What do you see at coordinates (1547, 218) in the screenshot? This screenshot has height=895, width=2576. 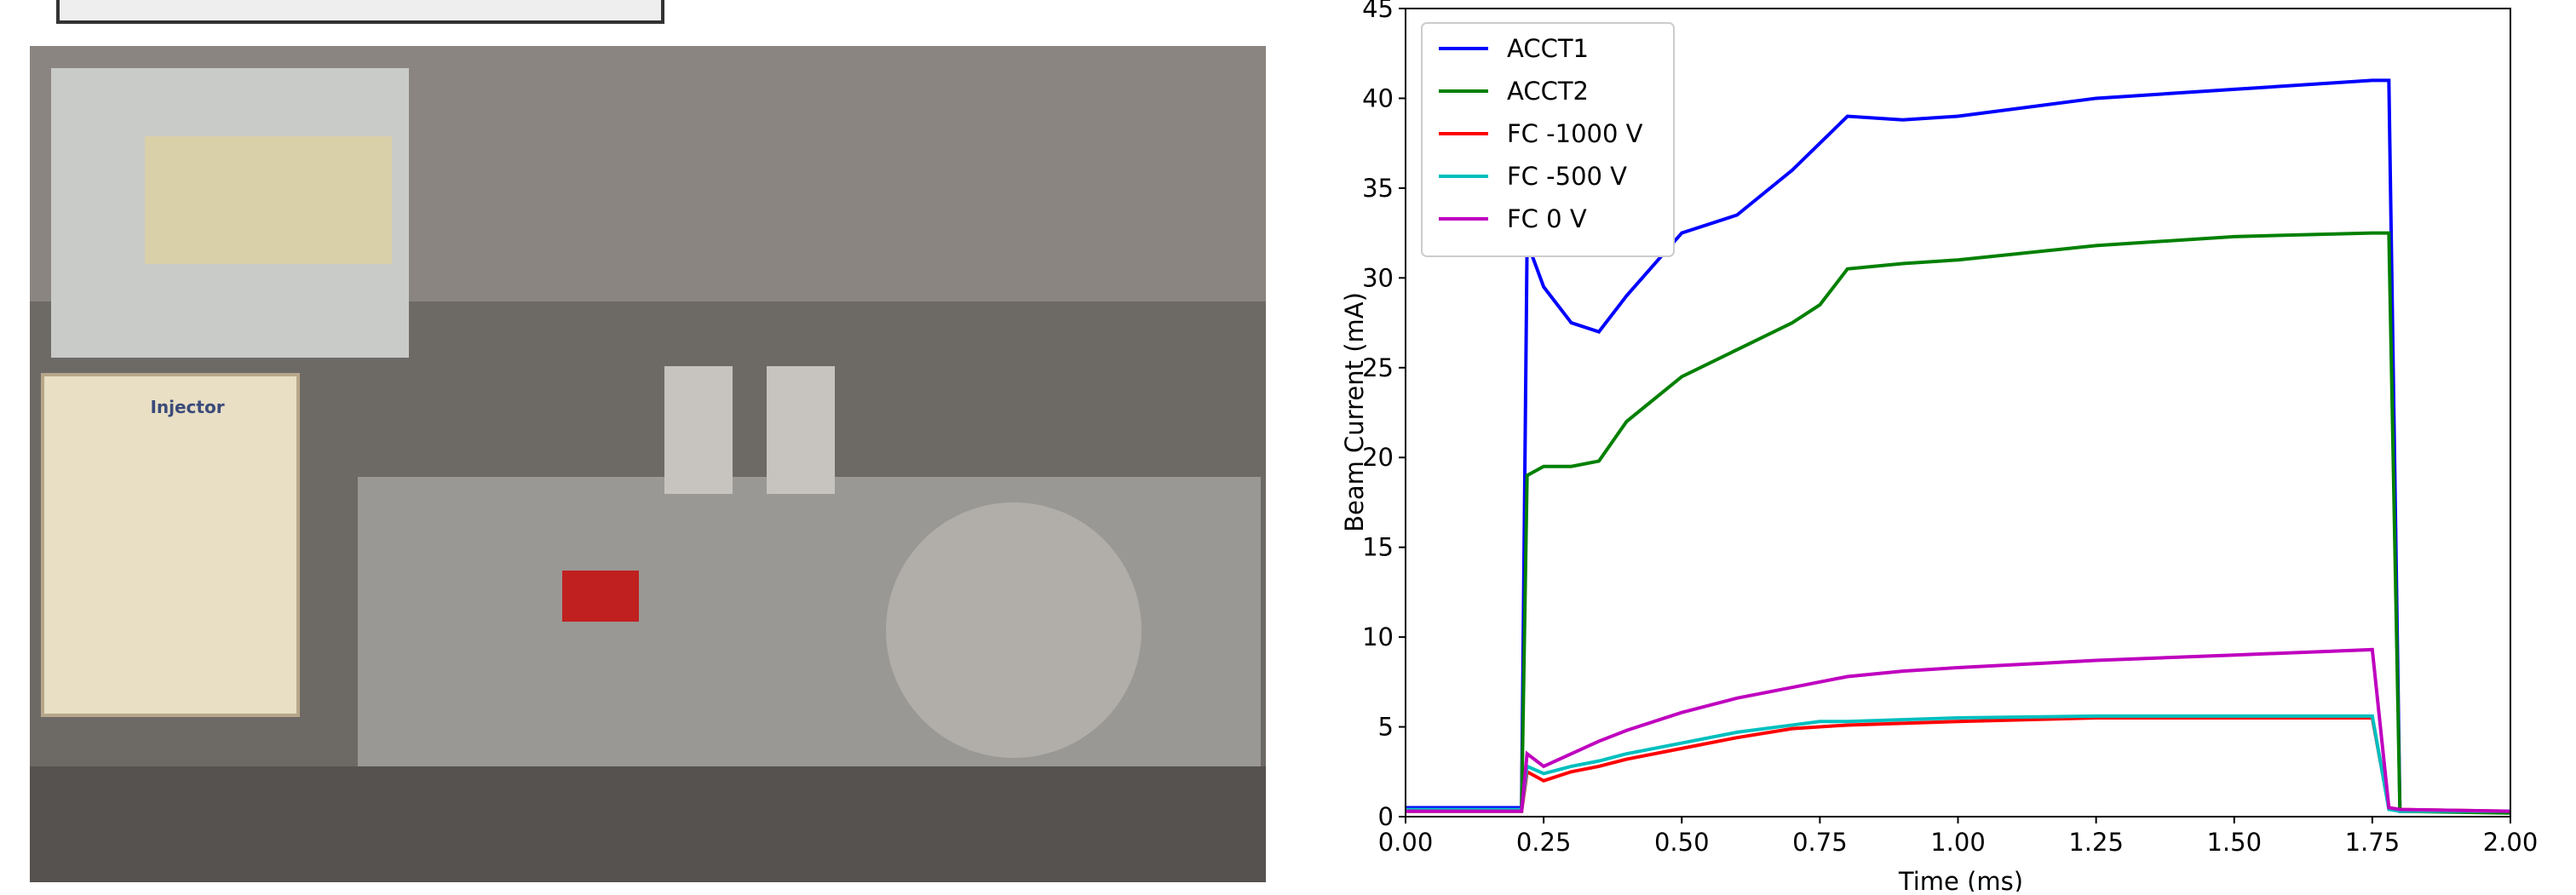 I see `legend-label: FC 0 V` at bounding box center [1547, 218].